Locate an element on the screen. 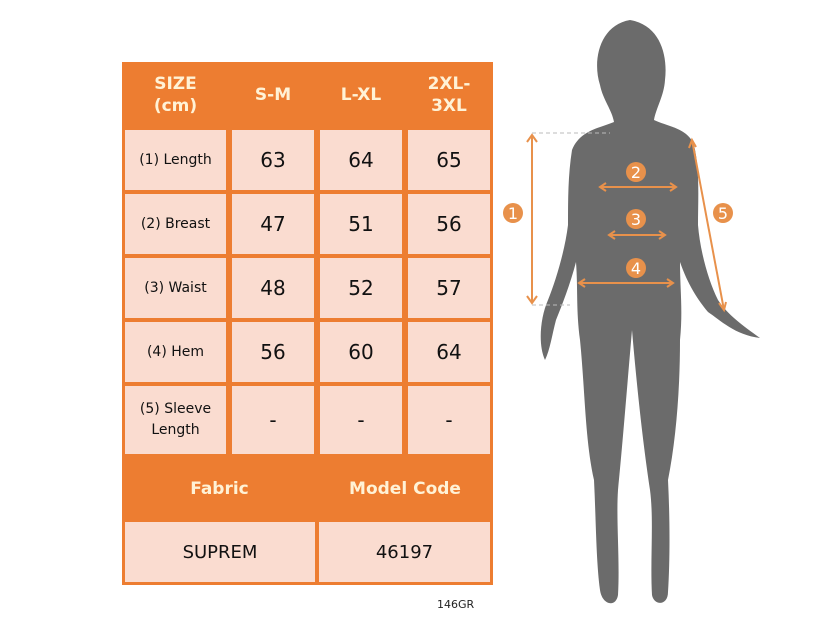 Image resolution: width=840 pixels, height=630 pixels. row-value: 48 is located at coordinates (273, 288).